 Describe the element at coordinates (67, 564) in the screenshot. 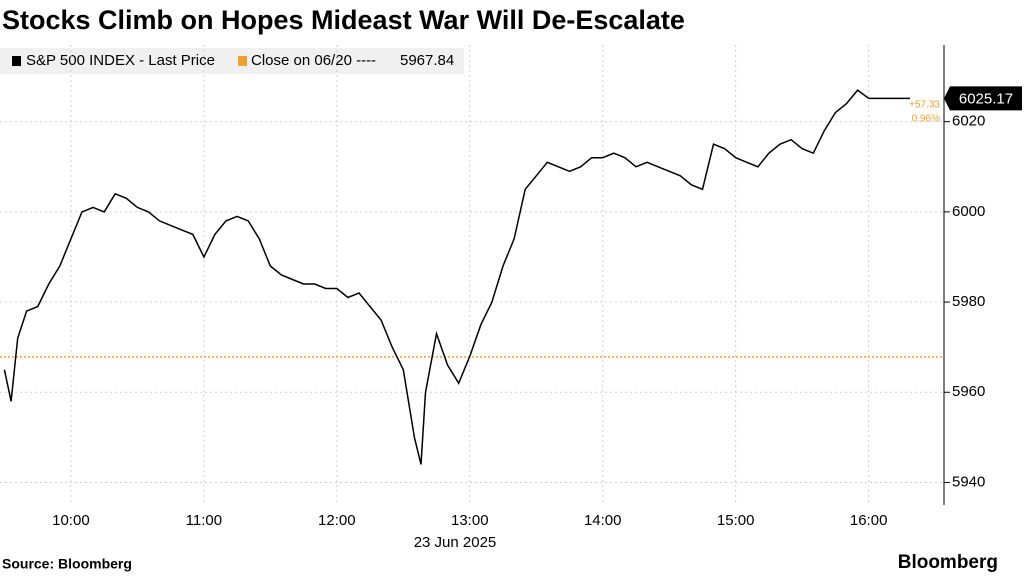

I see `source: Source: Bloomberg` at that location.